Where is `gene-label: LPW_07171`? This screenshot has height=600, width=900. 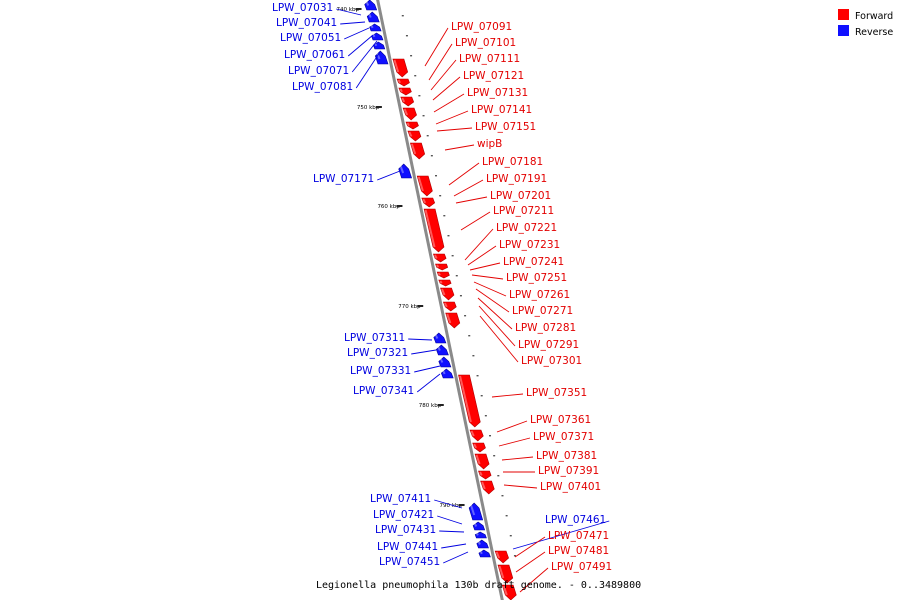
gene-label: LPW_07171 is located at coordinates (343, 179).